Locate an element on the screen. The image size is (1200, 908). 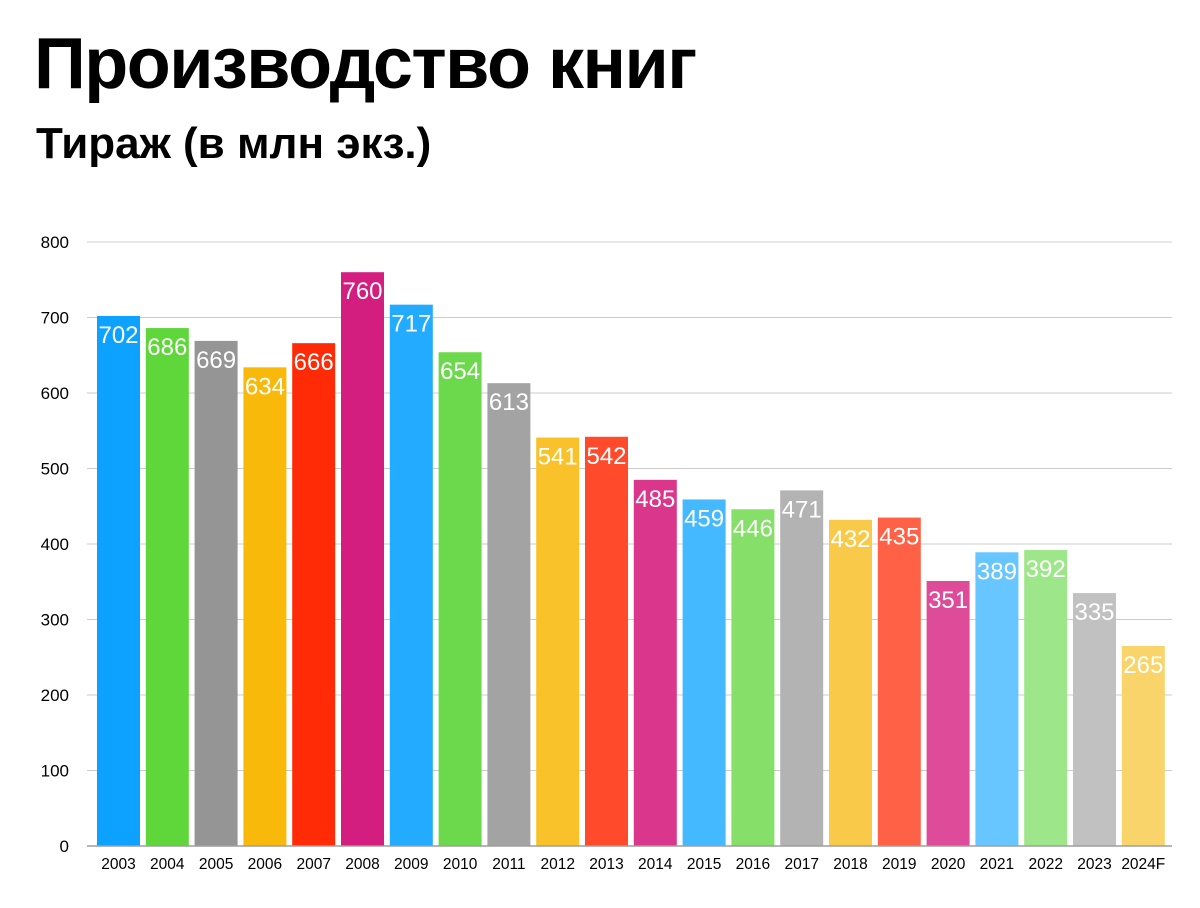
y-tick-label: 700 is located at coordinates (55, 318).